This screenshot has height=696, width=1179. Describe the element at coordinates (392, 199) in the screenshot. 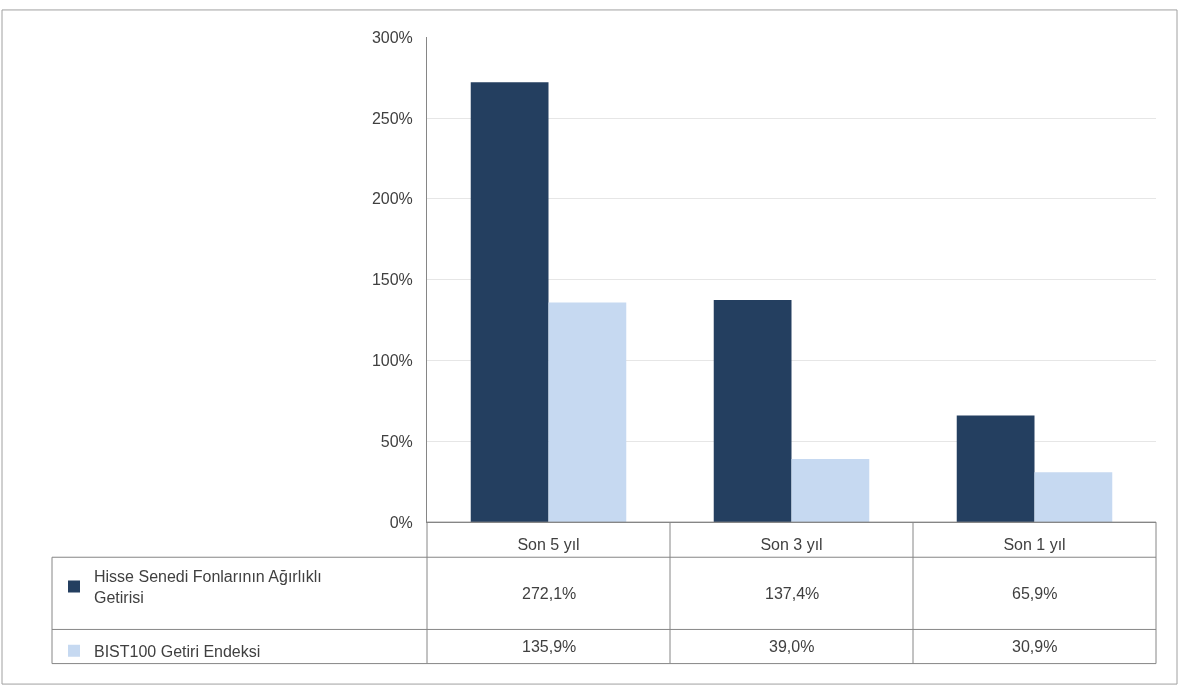

I see `y-tick-label: 200%` at that location.